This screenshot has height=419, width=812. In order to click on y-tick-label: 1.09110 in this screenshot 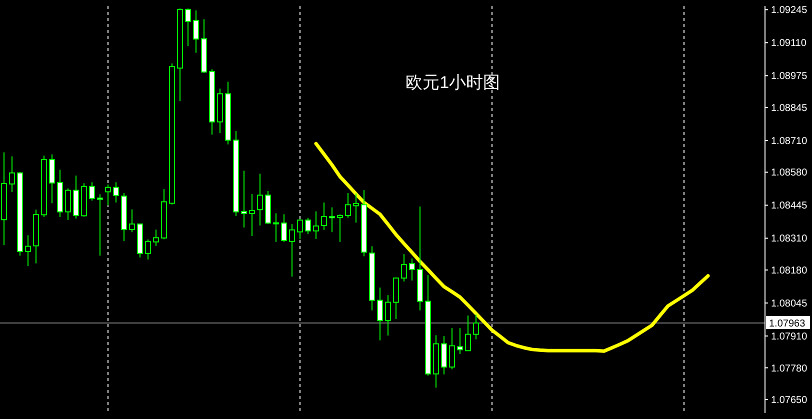, I will do `click(789, 44)`.